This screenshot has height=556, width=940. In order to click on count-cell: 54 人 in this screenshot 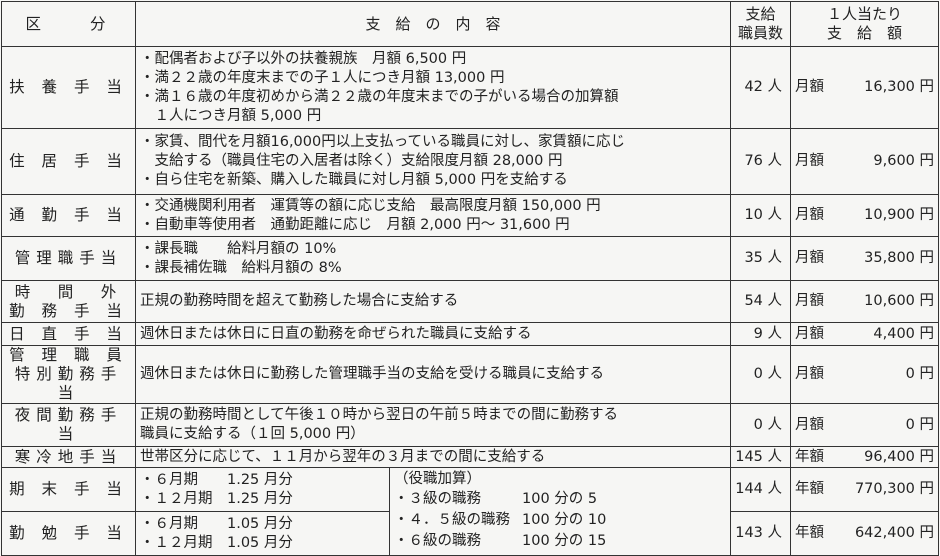, I will do `click(761, 301)`.